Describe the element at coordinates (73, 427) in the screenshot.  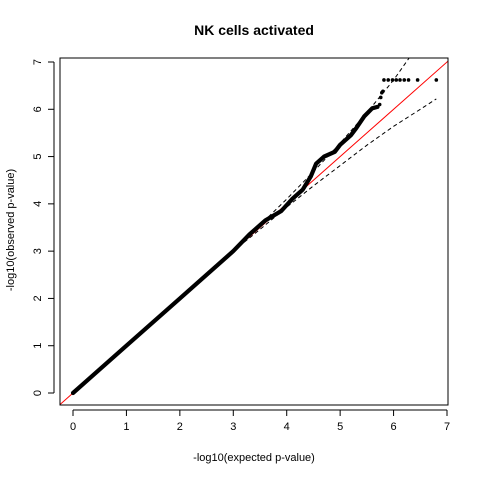
I see `x-tick-label-0: 0` at that location.